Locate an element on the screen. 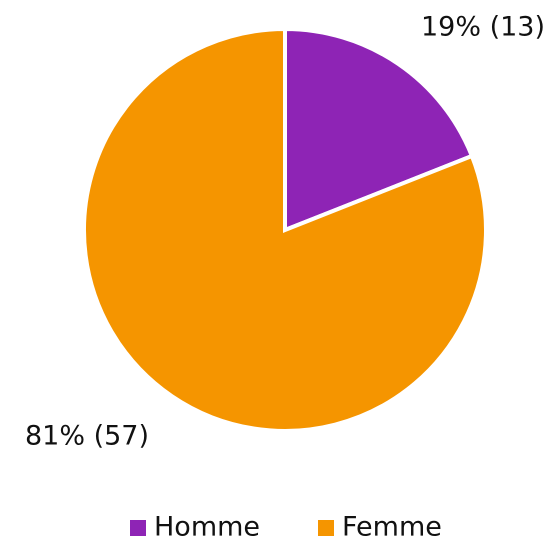 This screenshot has height=545, width=556. data-label: 81% (57) is located at coordinates (87, 436).